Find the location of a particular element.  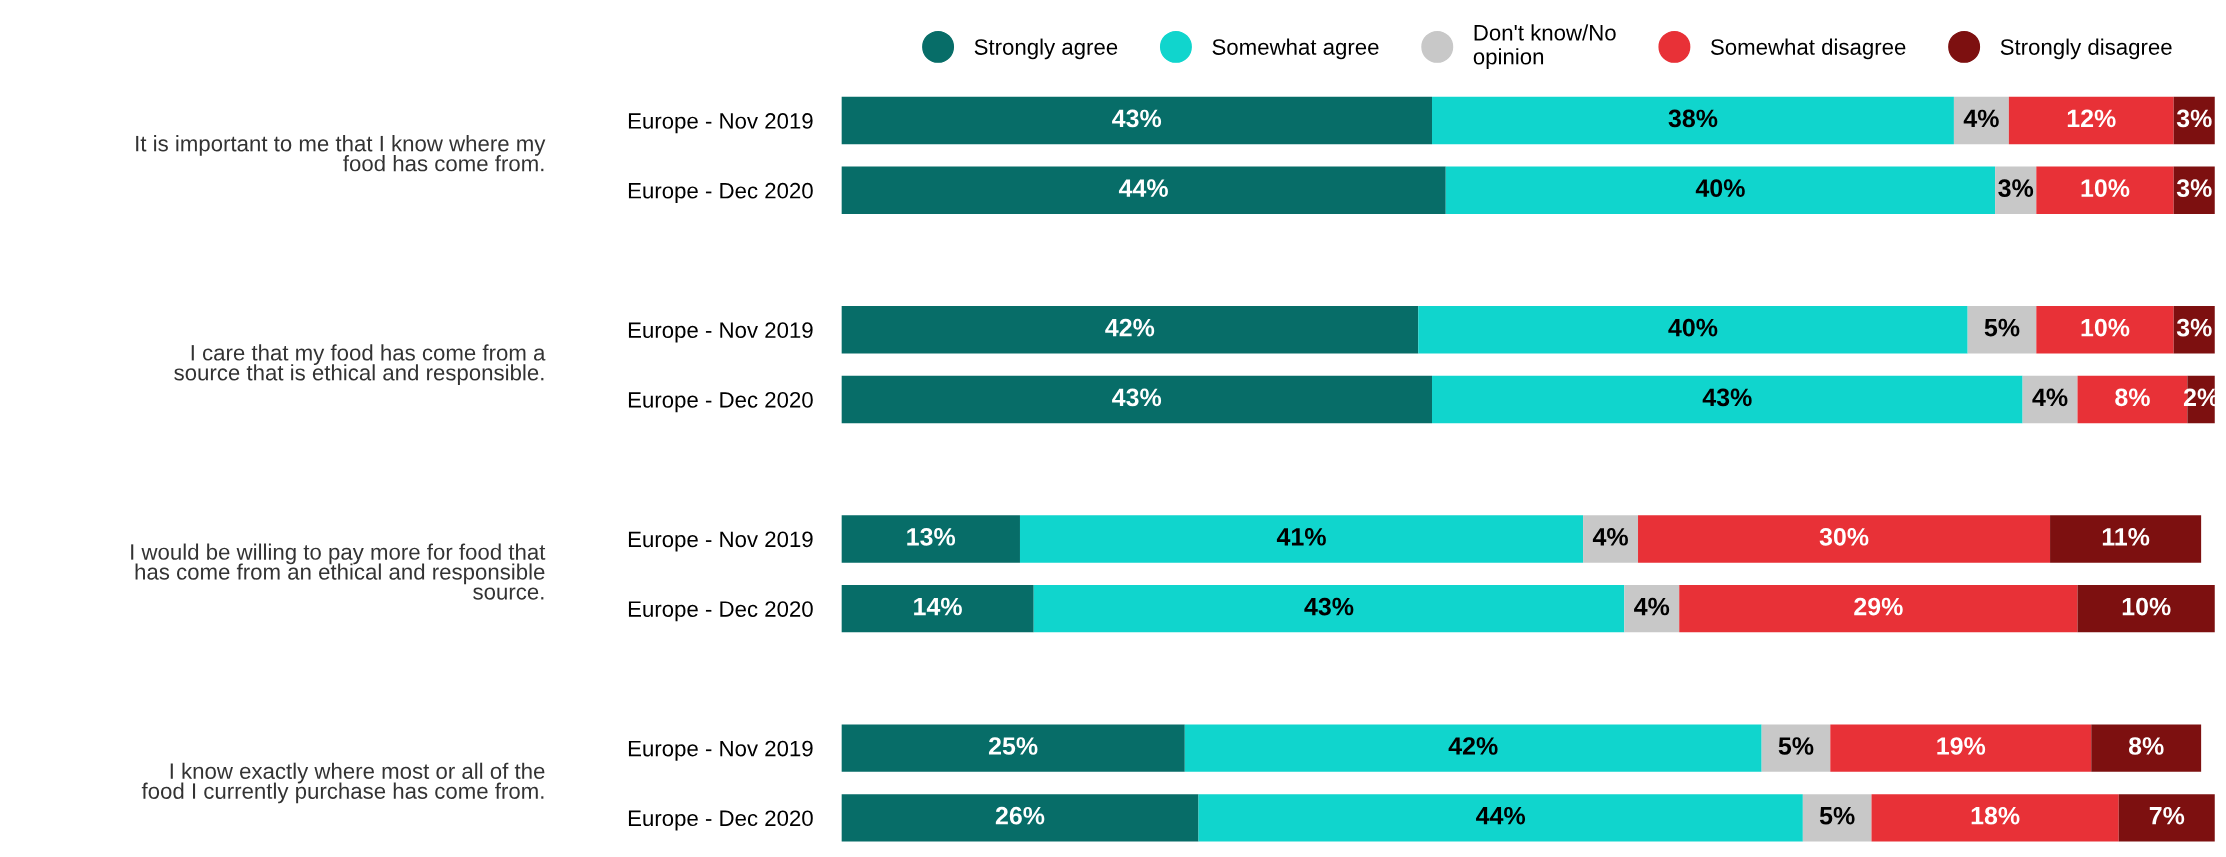

data-label: 41% is located at coordinates (1301, 537).